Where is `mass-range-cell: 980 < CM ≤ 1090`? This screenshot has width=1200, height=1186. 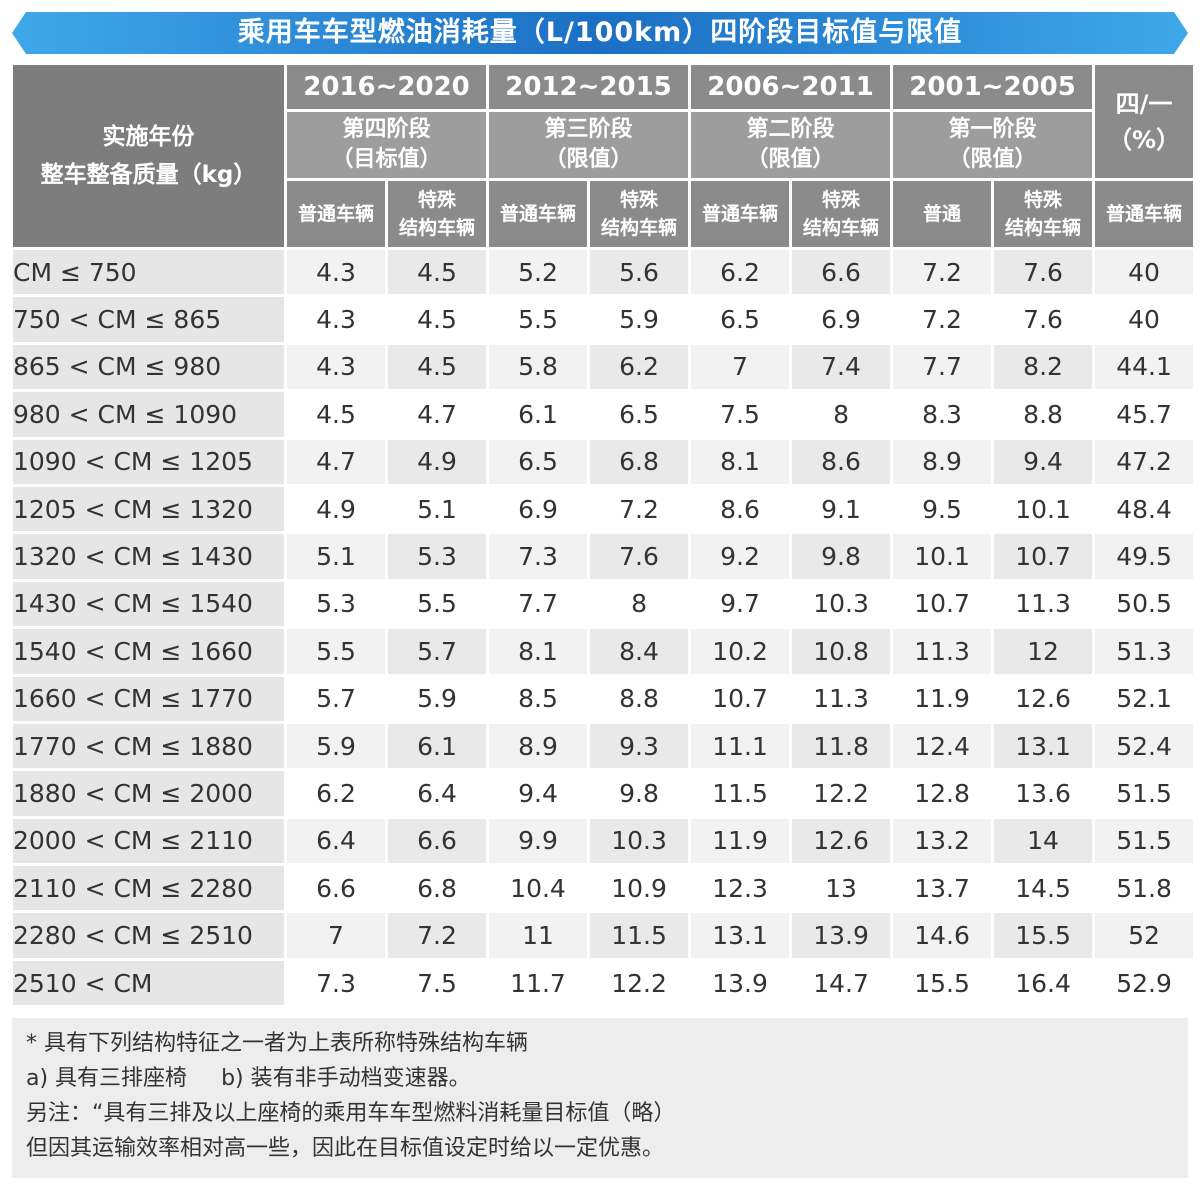 mass-range-cell: 980 < CM ≤ 1090 is located at coordinates (148, 414).